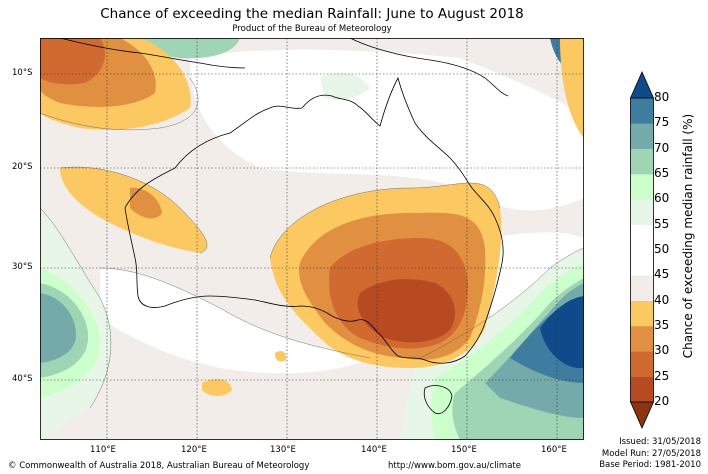 The width and height of the screenshot is (708, 474). What do you see at coordinates (662, 147) in the screenshot?
I see `colorbar-tick-label: 70` at bounding box center [662, 147].